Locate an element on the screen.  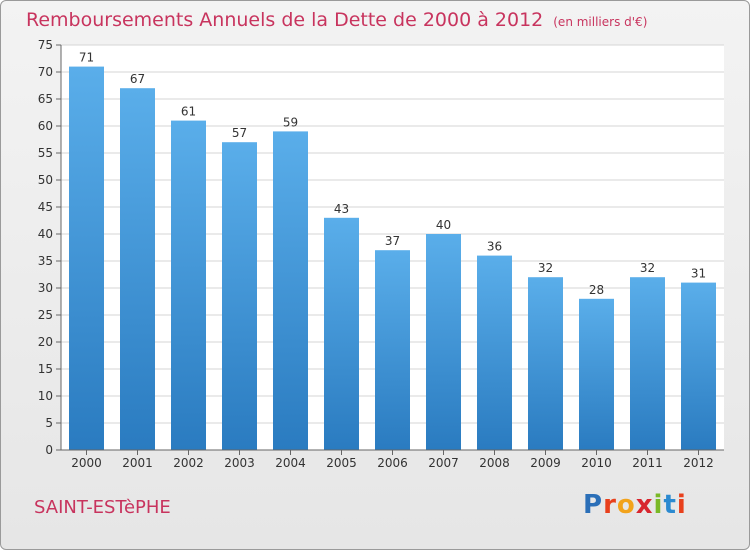
x-tick-label: 2010 is located at coordinates (596, 463).